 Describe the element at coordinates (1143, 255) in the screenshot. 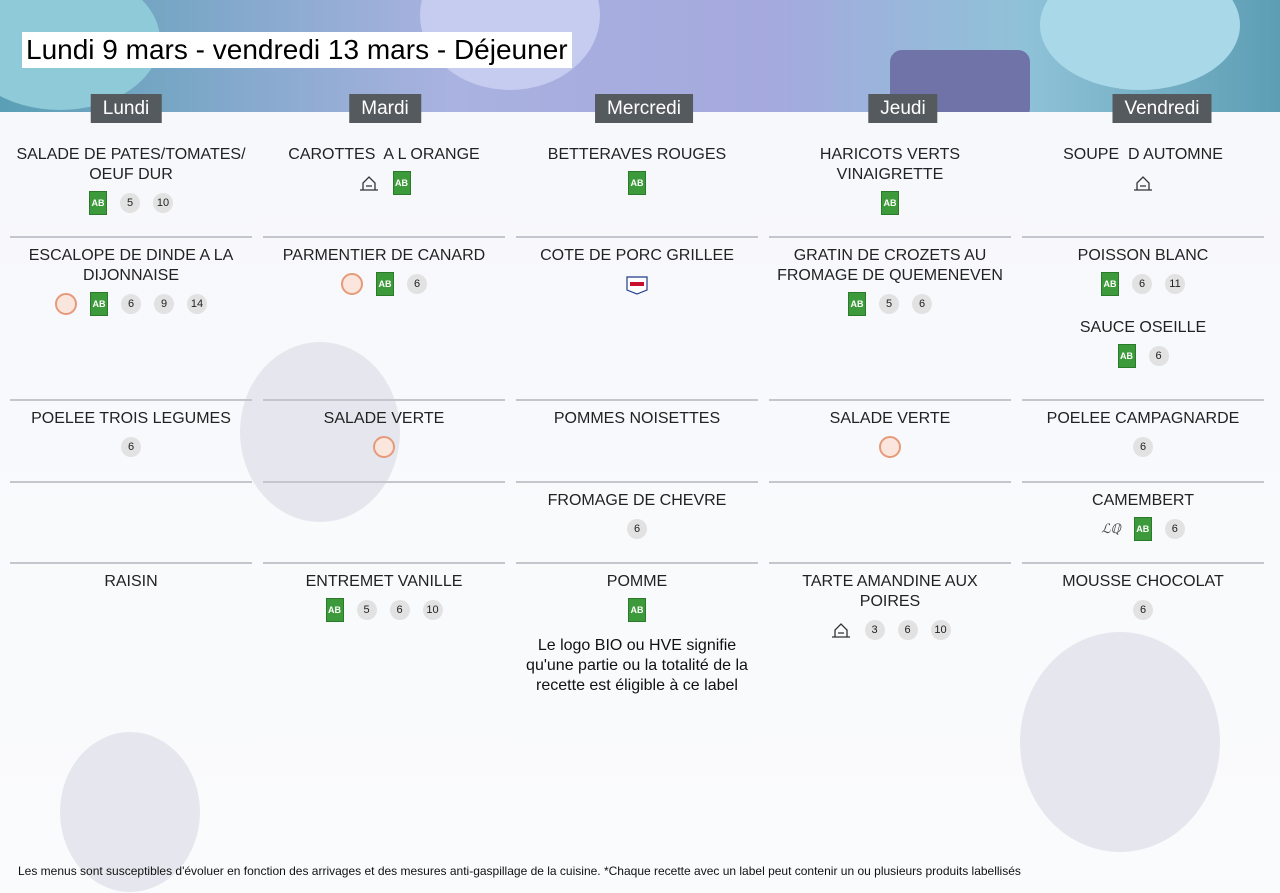

I see `dish-name: POISSON BLANC` at that location.